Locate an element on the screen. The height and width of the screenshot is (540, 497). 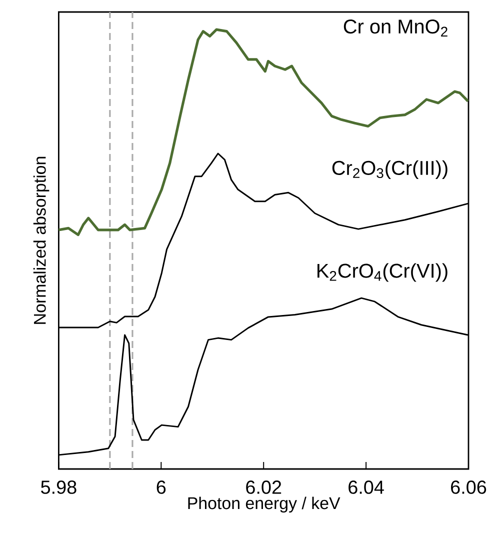
x-tick-label: 6.06 is located at coordinates (468, 487).